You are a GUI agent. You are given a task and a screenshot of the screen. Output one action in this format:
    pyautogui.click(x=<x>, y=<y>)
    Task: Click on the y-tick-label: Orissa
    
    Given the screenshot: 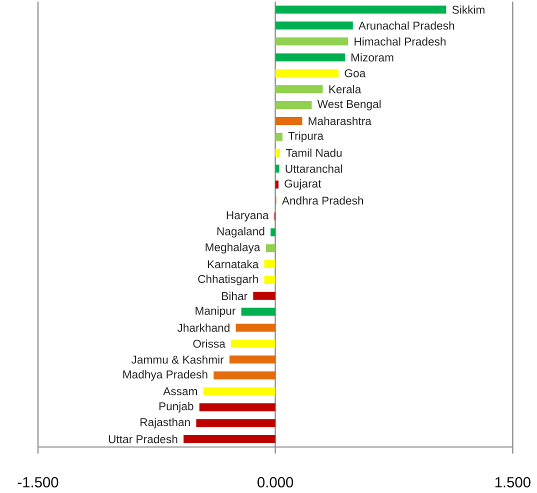 What is the action you would take?
    pyautogui.click(x=209, y=343)
    